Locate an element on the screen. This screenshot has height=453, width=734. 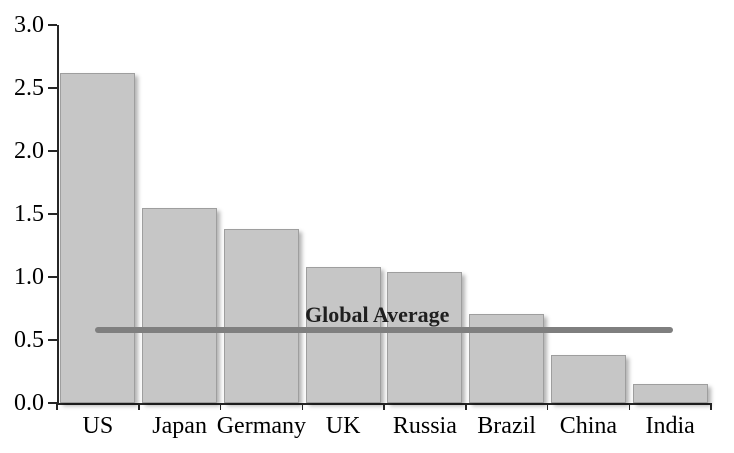
global-average-label: Global Average is located at coordinates (377, 314).